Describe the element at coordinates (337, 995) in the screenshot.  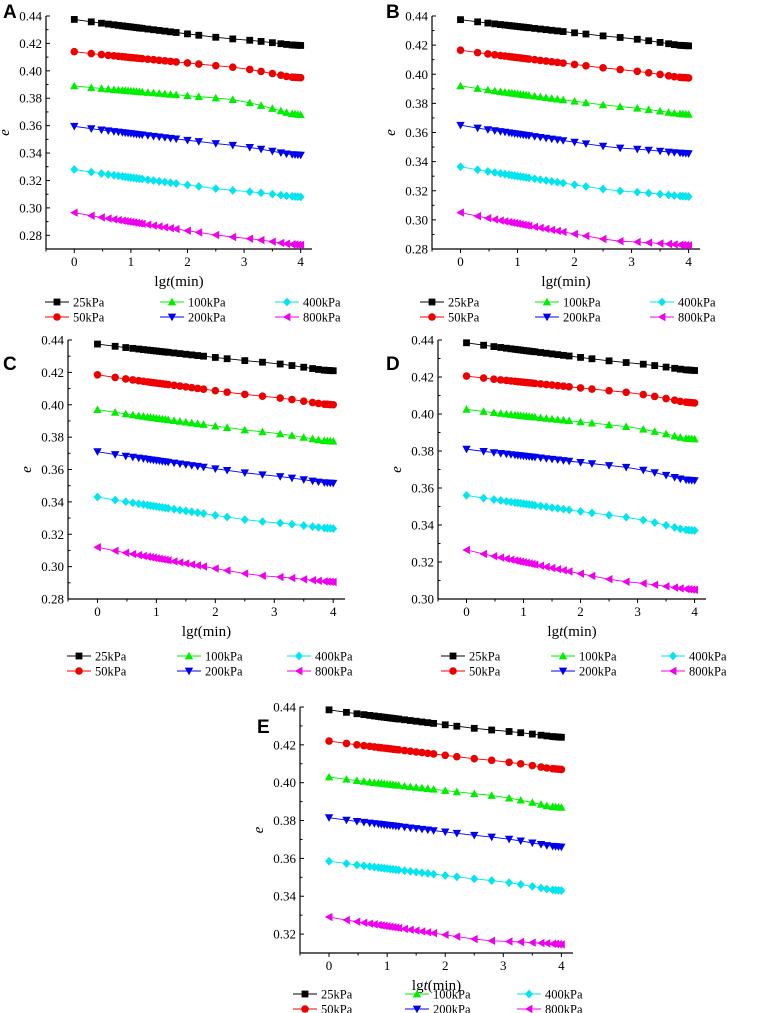
I see `legend-label: 25kPa` at that location.